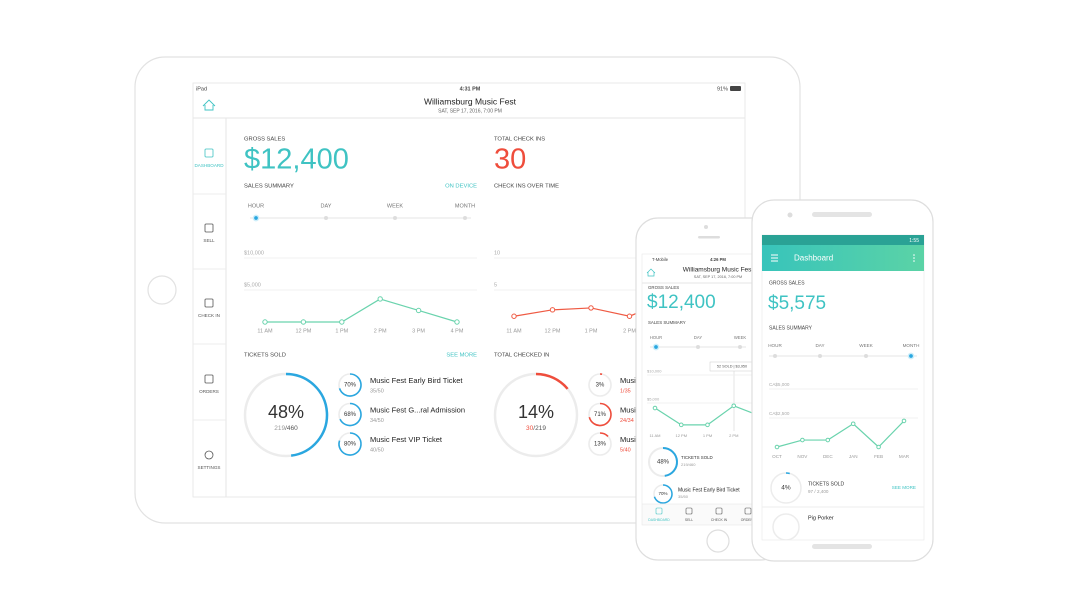  I want to click on label: SAT, SEP 17, 2016, 7:00 PM, so click(470, 111).